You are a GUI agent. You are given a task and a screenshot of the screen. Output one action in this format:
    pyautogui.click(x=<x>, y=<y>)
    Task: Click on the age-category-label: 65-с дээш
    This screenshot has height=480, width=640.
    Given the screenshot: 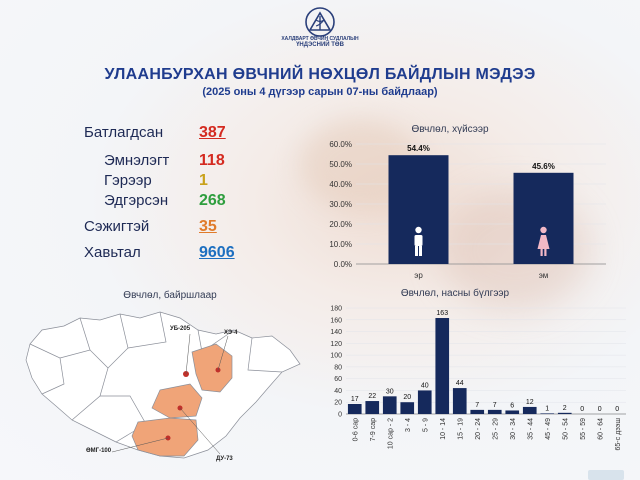 What is the action you would take?
    pyautogui.click(x=618, y=434)
    